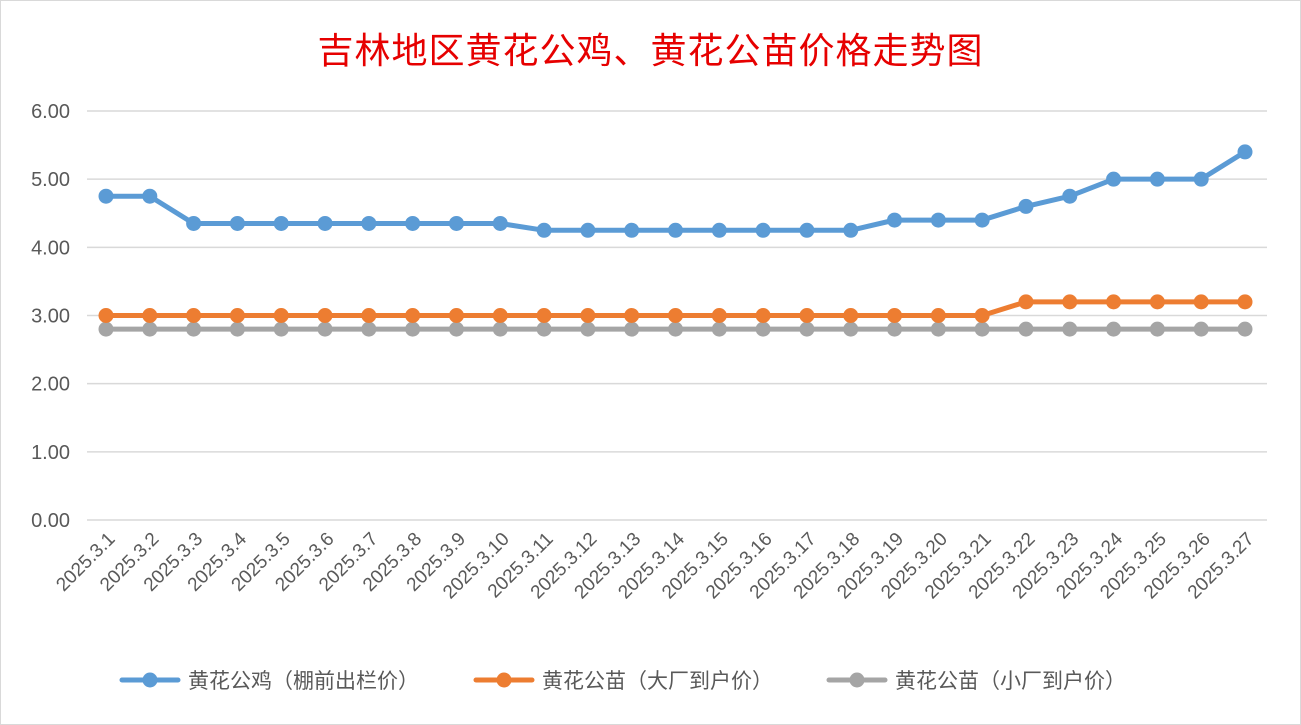 This screenshot has height=725, width=1301. Describe the element at coordinates (650, 51) in the screenshot. I see `chart-title: 吉林地区黄花公鸡、黄花公苗价格走势图` at that location.